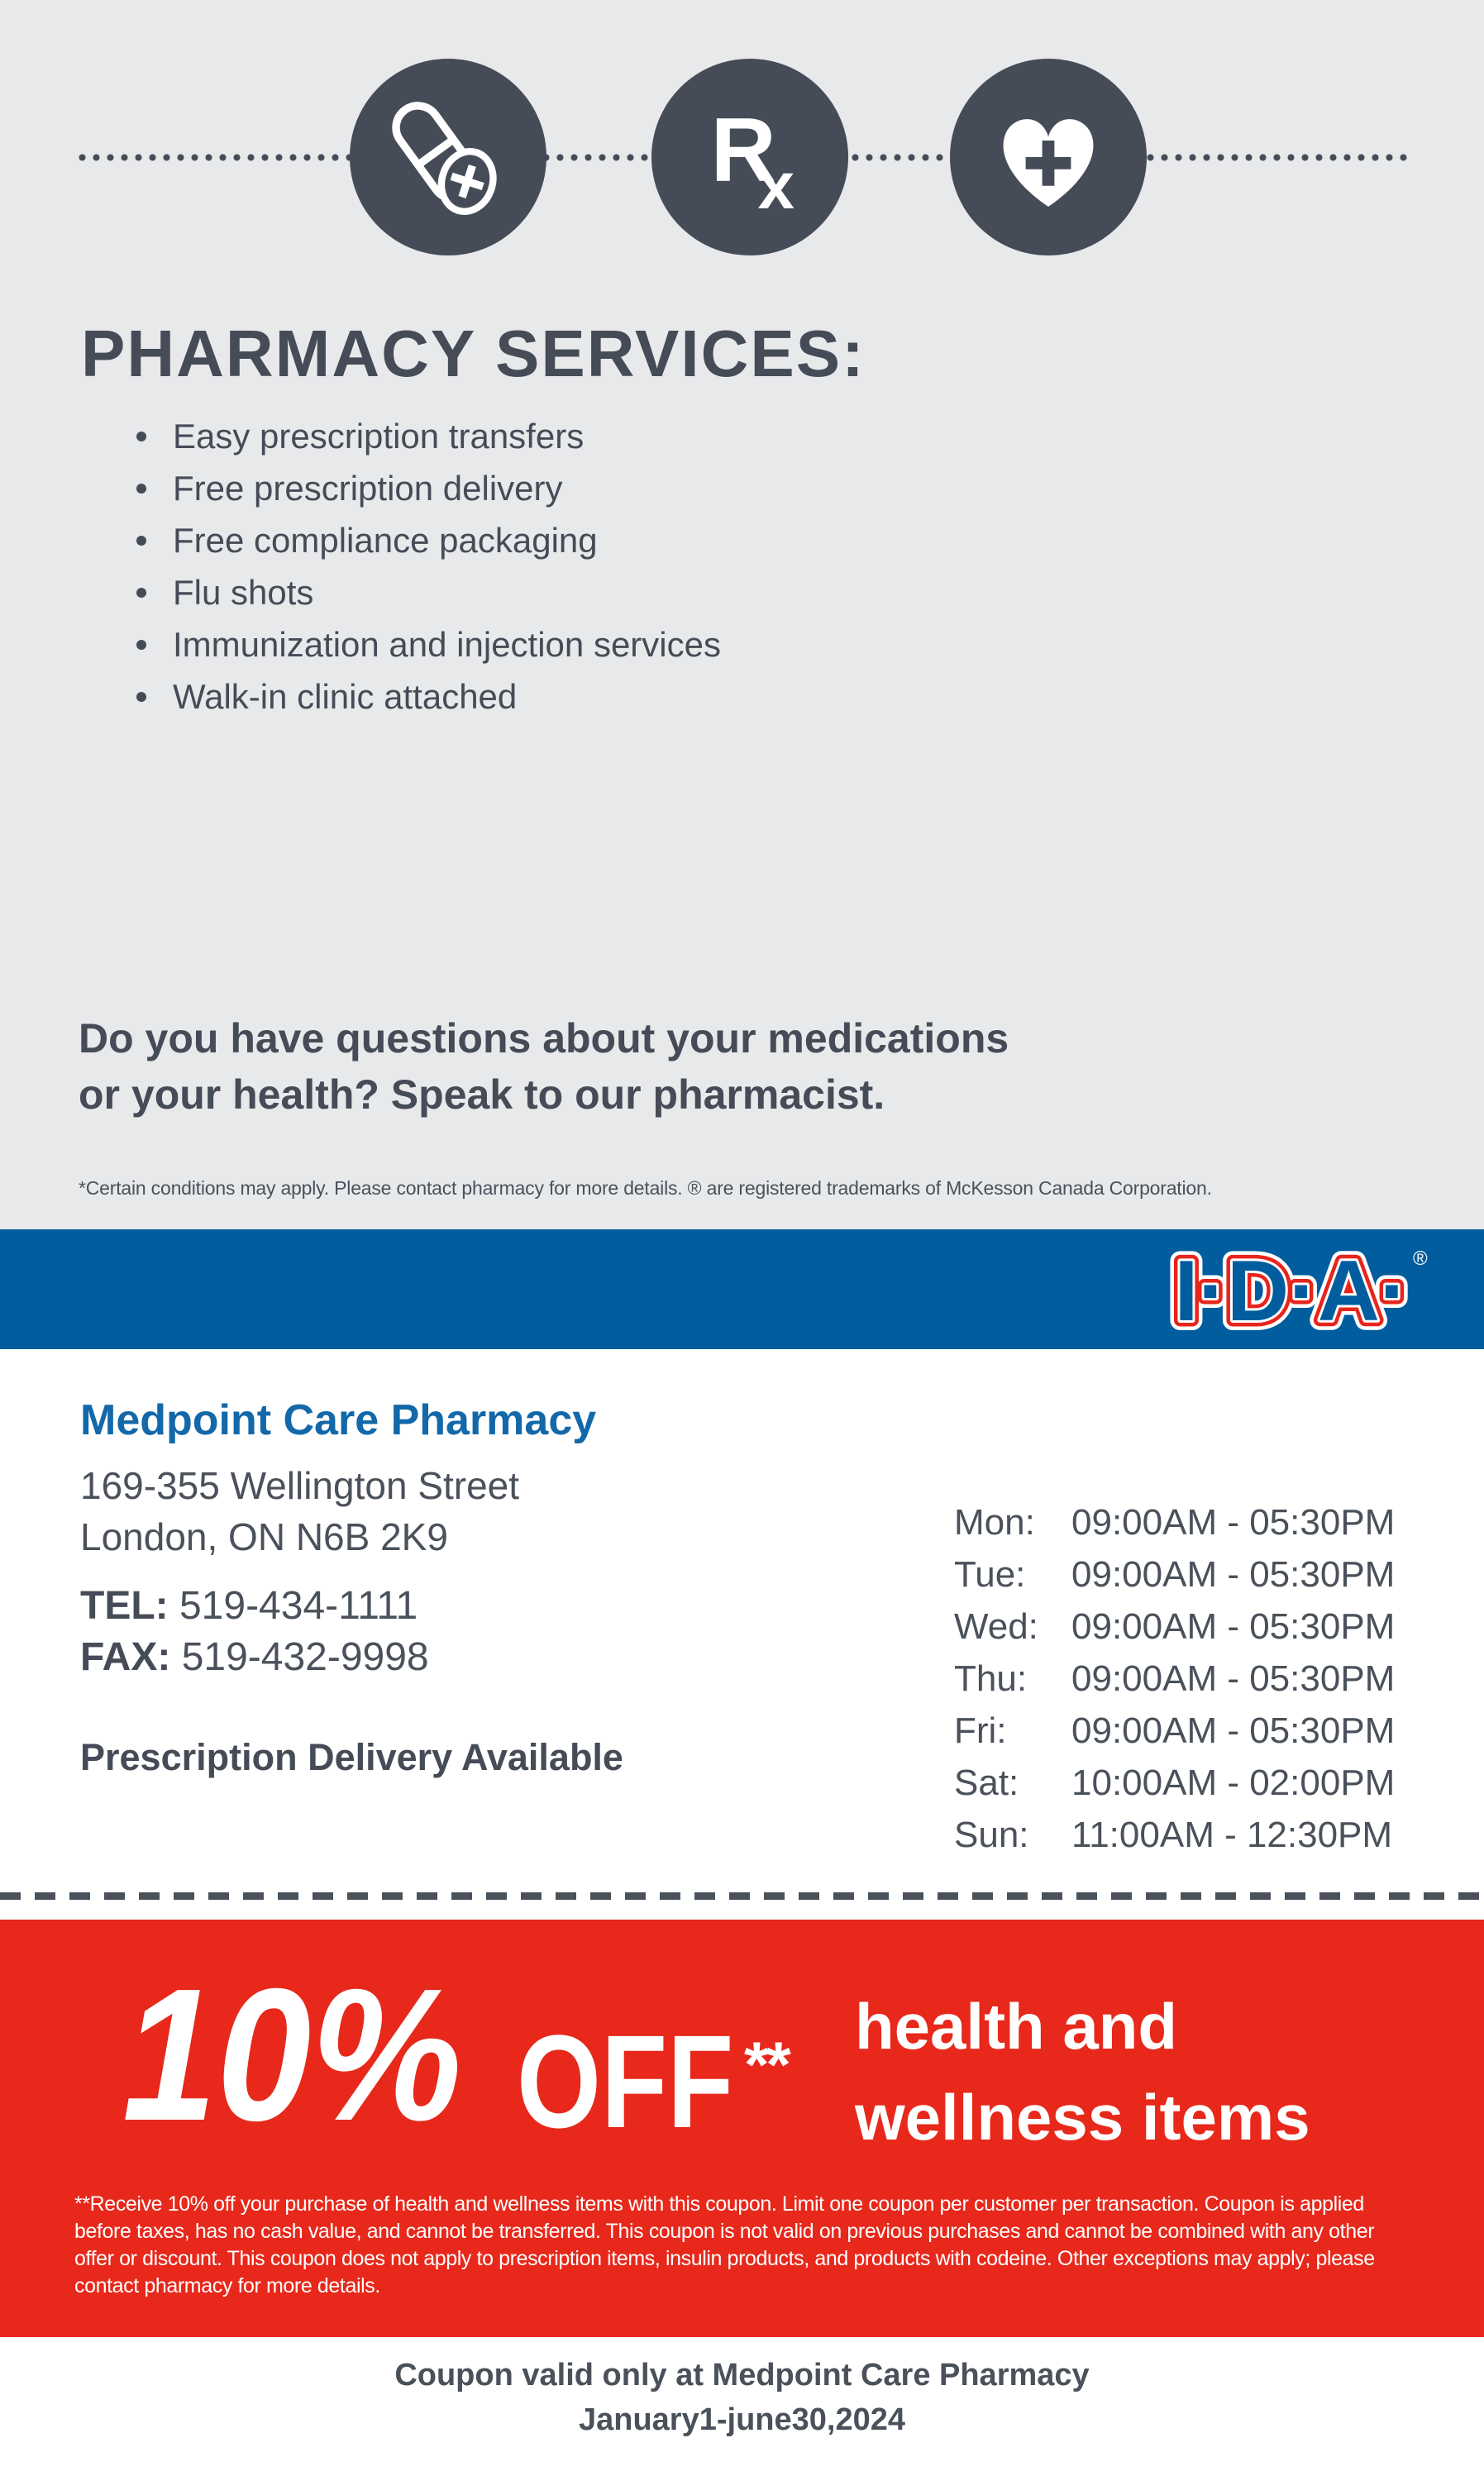 Image resolution: width=1484 pixels, height=2476 pixels. I want to click on service-item: Flu shots, so click(428, 592).